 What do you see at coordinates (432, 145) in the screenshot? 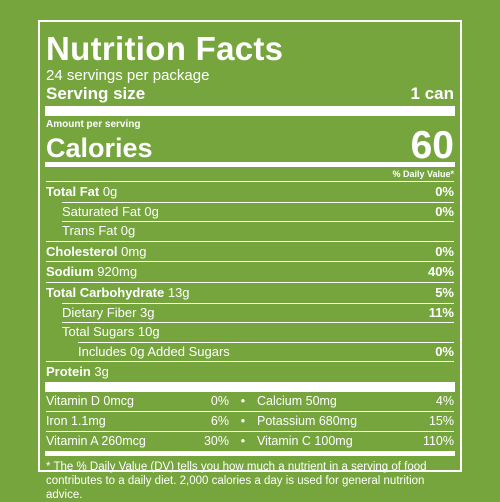
I see `calories-value: 60` at bounding box center [432, 145].